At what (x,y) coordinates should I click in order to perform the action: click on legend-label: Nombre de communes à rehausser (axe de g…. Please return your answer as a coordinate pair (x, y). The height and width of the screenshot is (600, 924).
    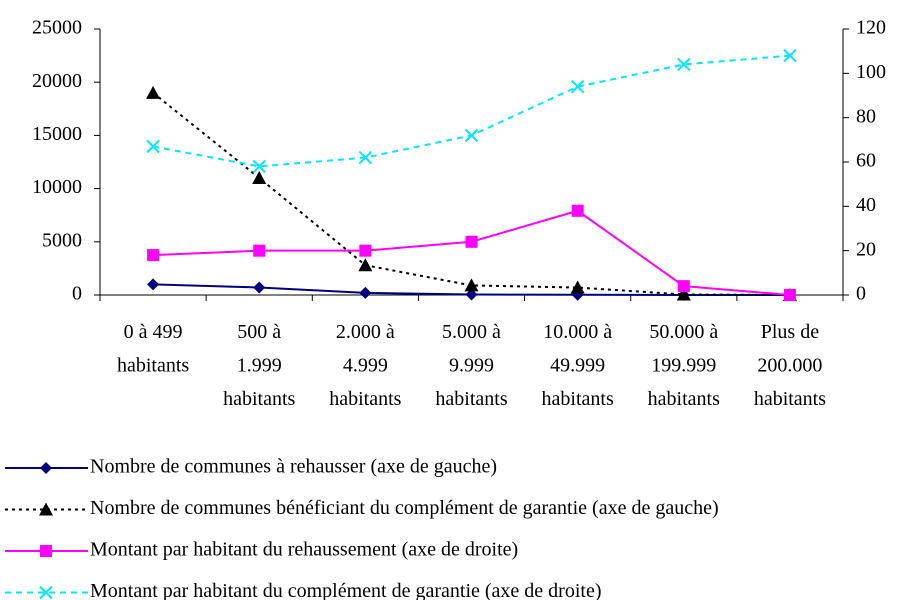
    Looking at the image, I should click on (293, 467).